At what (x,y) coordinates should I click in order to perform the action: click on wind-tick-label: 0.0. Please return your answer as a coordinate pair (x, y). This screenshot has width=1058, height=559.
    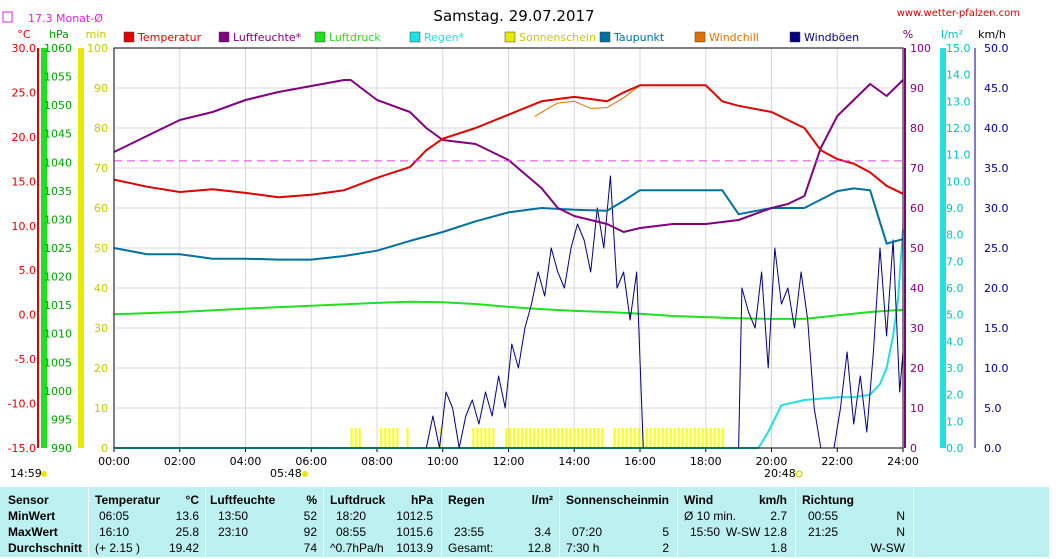
    Looking at the image, I should click on (993, 448).